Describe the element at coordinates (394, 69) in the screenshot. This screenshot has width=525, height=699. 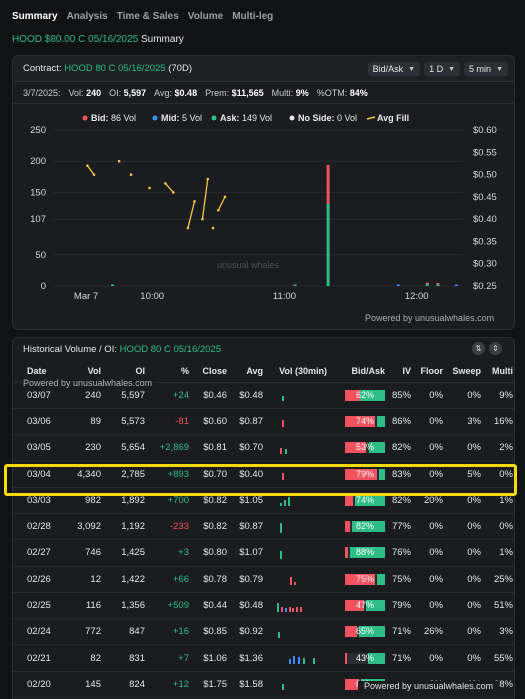
I see `side-dropdown: Bid/Ask ▼` at that location.